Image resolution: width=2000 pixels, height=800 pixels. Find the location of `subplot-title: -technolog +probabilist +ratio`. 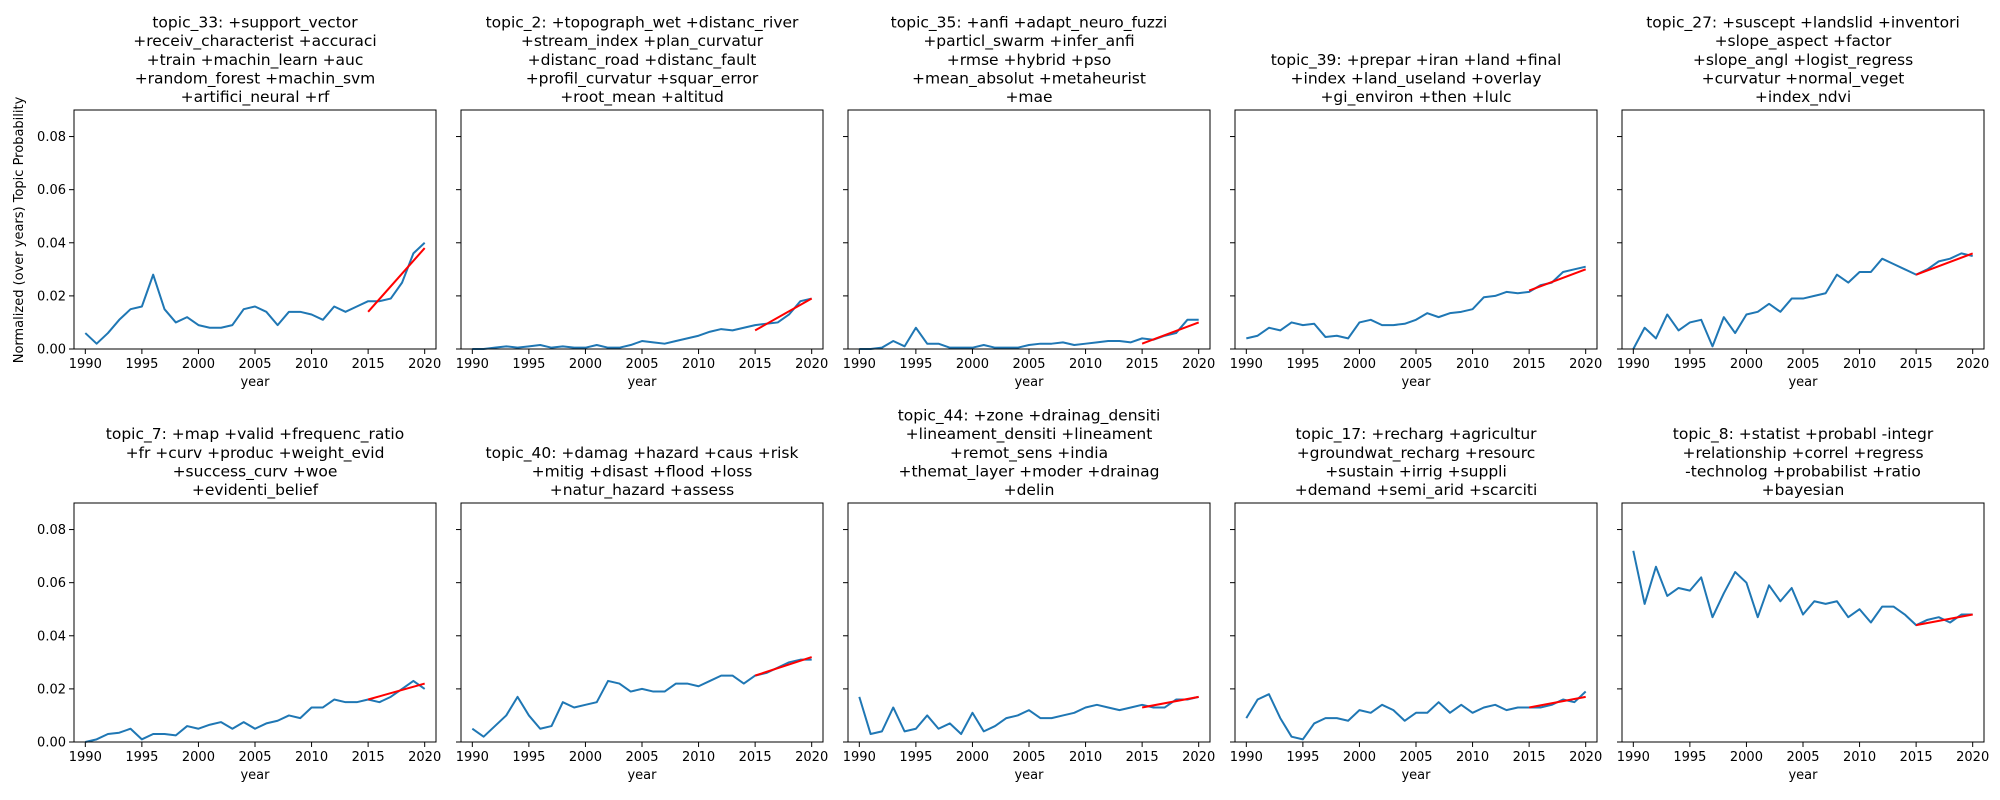

subplot-title: -technolog +probabilist +ratio is located at coordinates (1803, 471).